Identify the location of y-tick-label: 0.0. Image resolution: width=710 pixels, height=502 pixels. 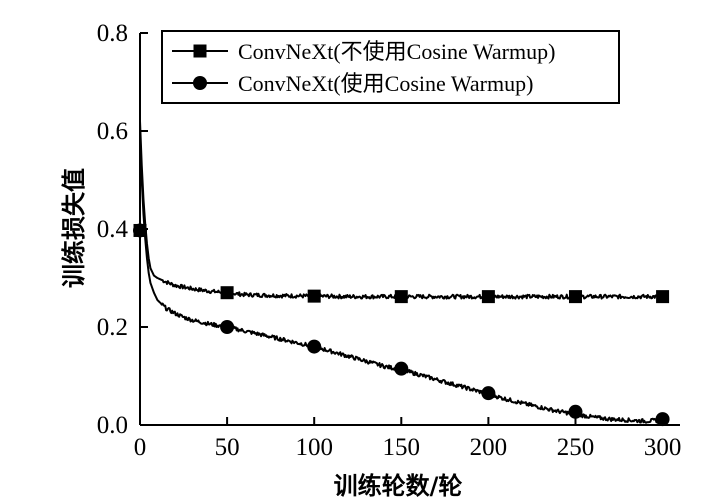
(112, 425).